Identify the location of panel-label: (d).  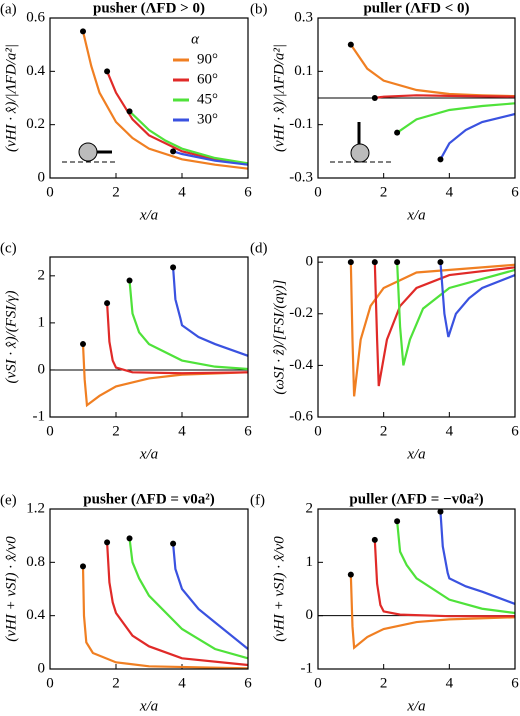
(259, 248).